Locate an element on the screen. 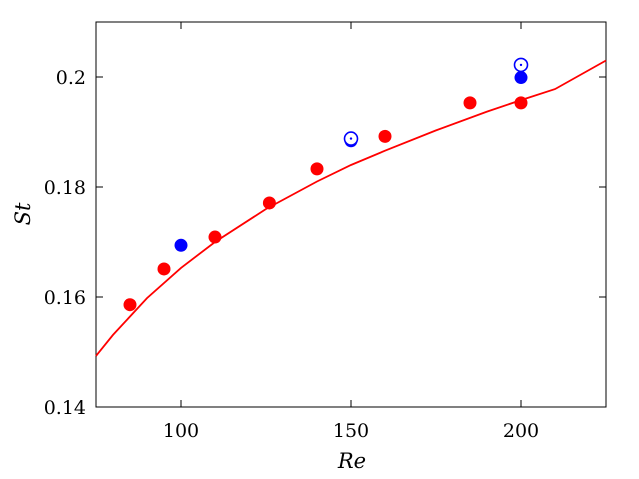 Image resolution: width=639 pixels, height=479 pixels. x-tick-label: 150 is located at coordinates (351, 431).